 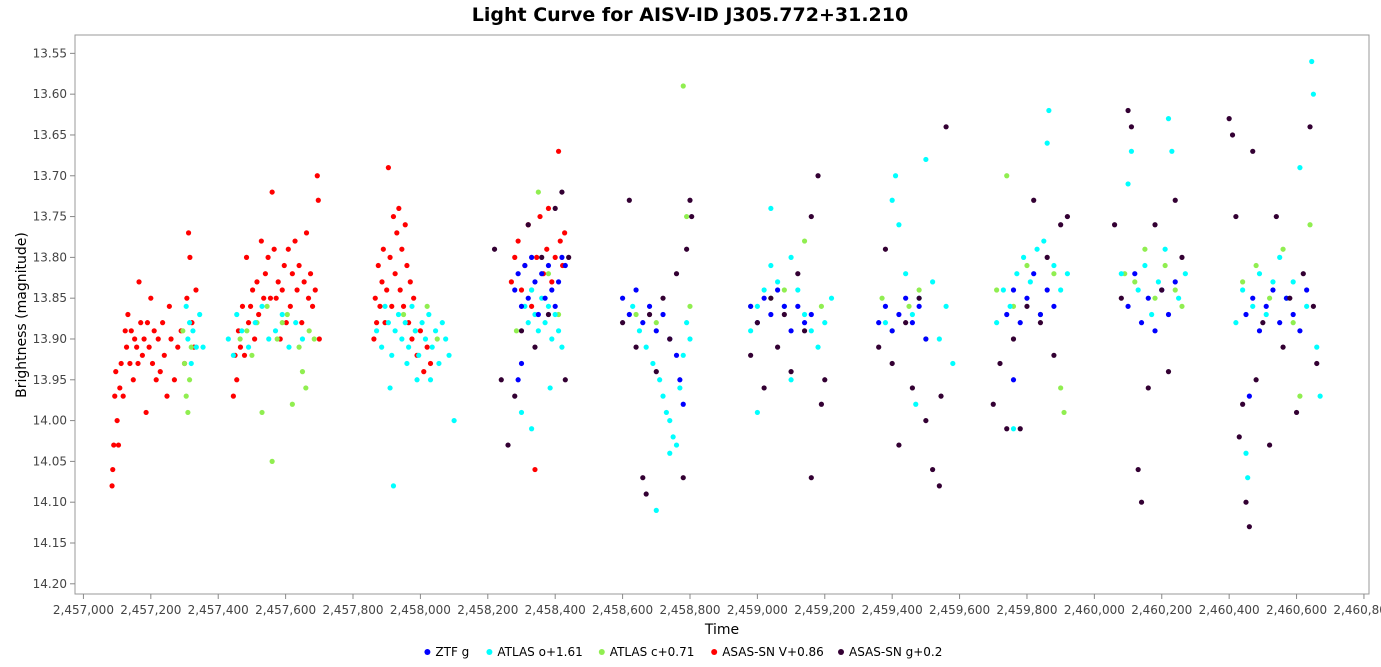 What do you see at coordinates (555, 610) in the screenshot?
I see `x-tick-label: 2,458,400` at bounding box center [555, 610].